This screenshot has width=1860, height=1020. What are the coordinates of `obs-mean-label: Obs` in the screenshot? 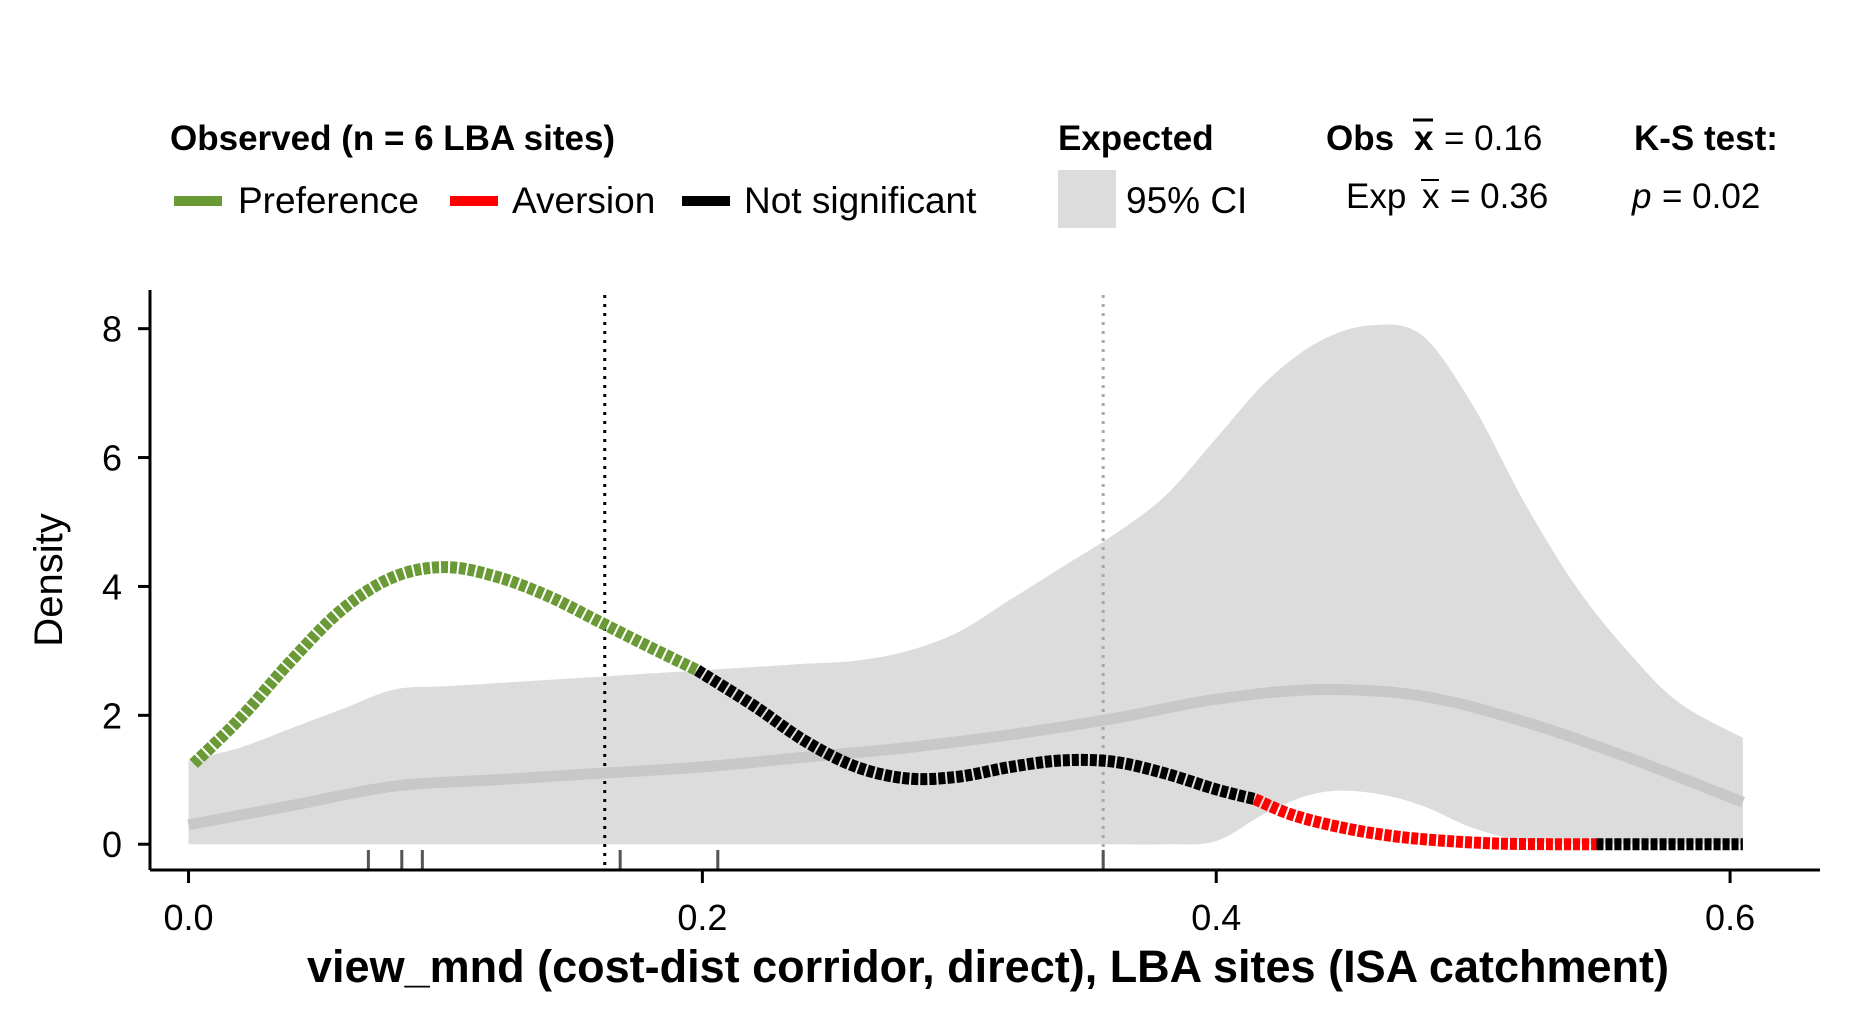 It's located at (1360, 138).